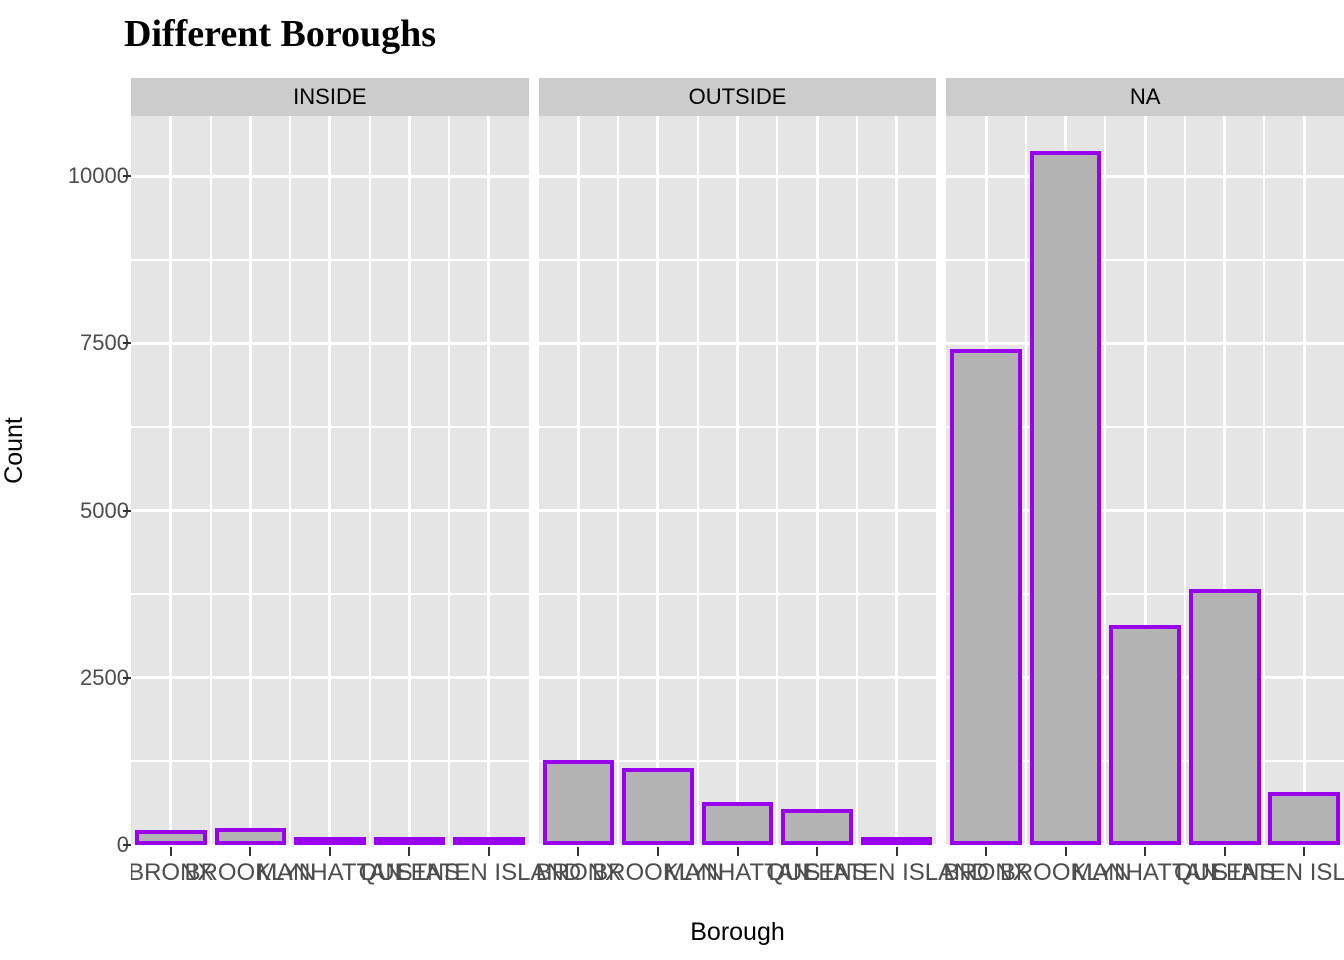  Describe the element at coordinates (14, 450) in the screenshot. I see `y-axis-title-label: Count` at that location.